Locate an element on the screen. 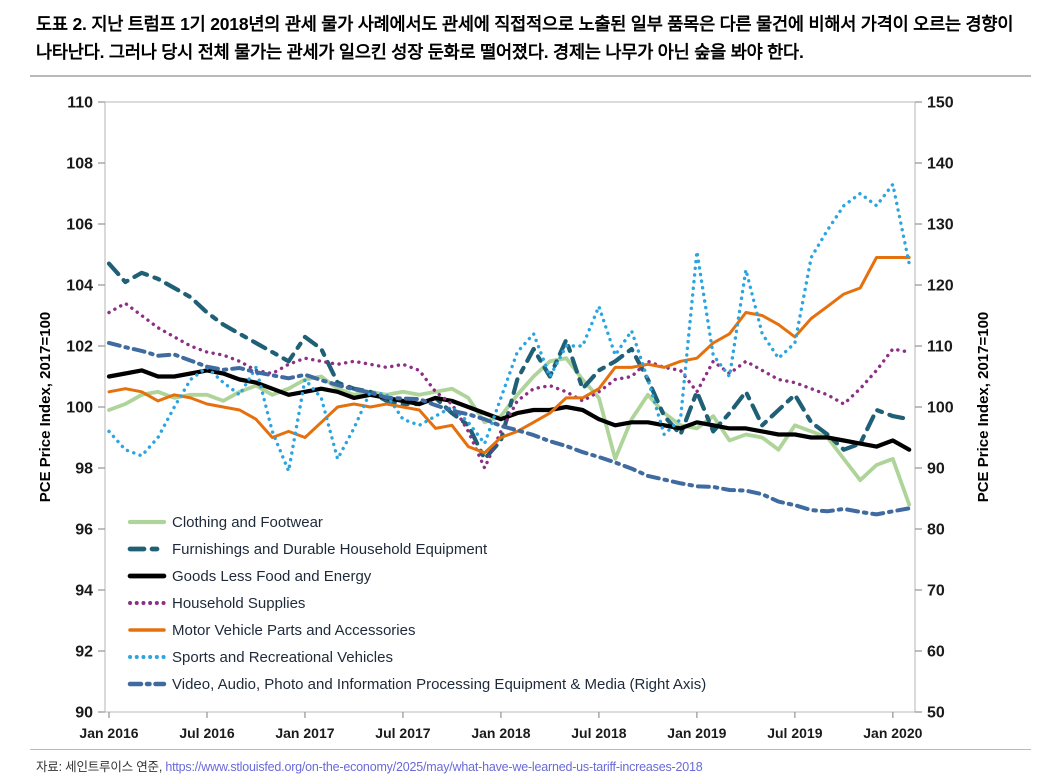 The image size is (1061, 782). x-axis-tick-label: Jan 2019 is located at coordinates (696, 733).